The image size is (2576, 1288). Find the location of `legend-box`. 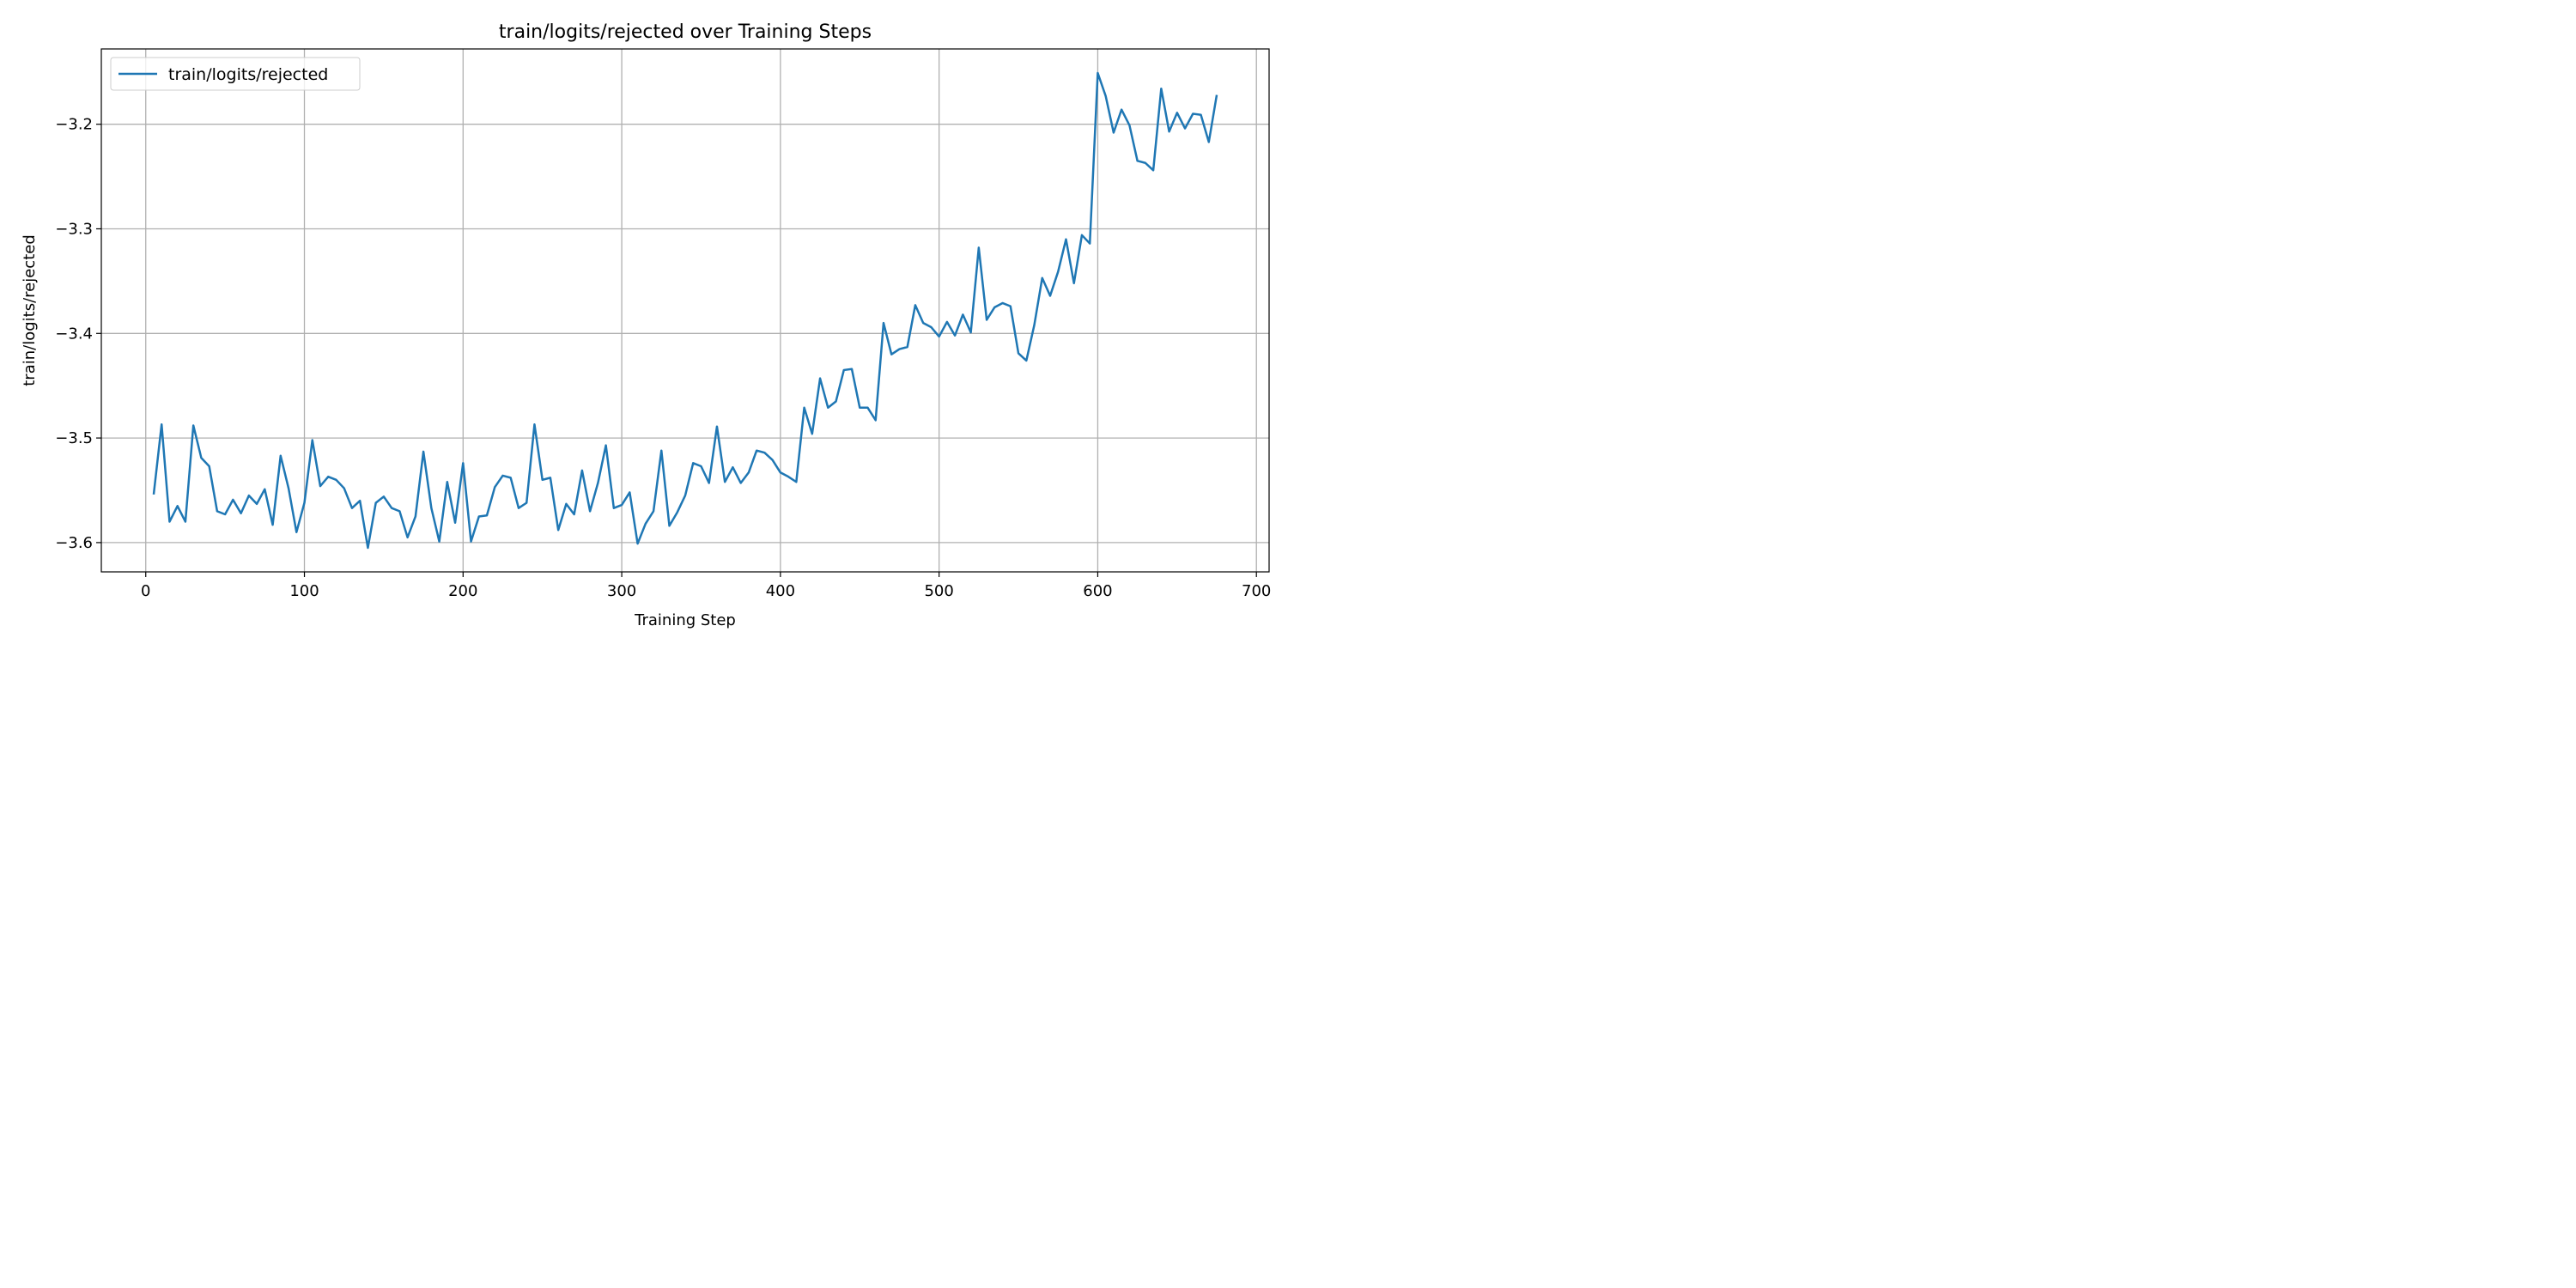

legend-box is located at coordinates (236, 74).